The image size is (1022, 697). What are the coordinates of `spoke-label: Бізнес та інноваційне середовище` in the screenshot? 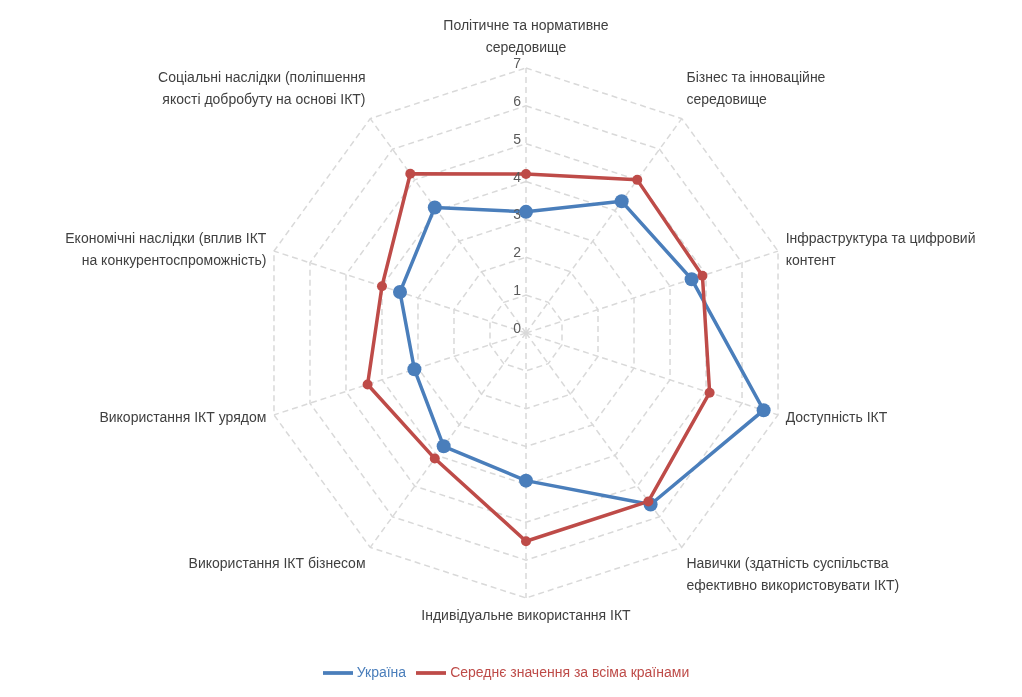 It's located at (756, 88).